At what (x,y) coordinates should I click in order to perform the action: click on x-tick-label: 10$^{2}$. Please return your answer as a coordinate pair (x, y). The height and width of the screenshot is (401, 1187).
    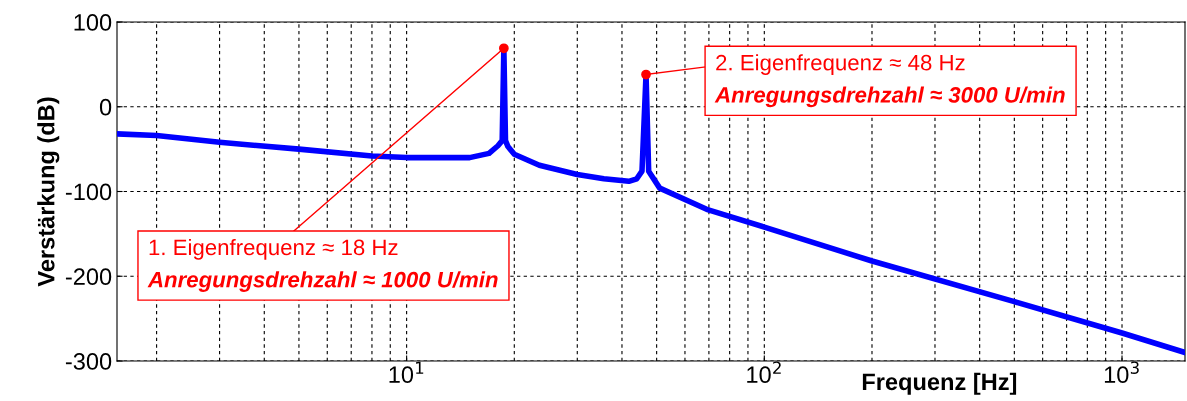
    Looking at the image, I should click on (764, 372).